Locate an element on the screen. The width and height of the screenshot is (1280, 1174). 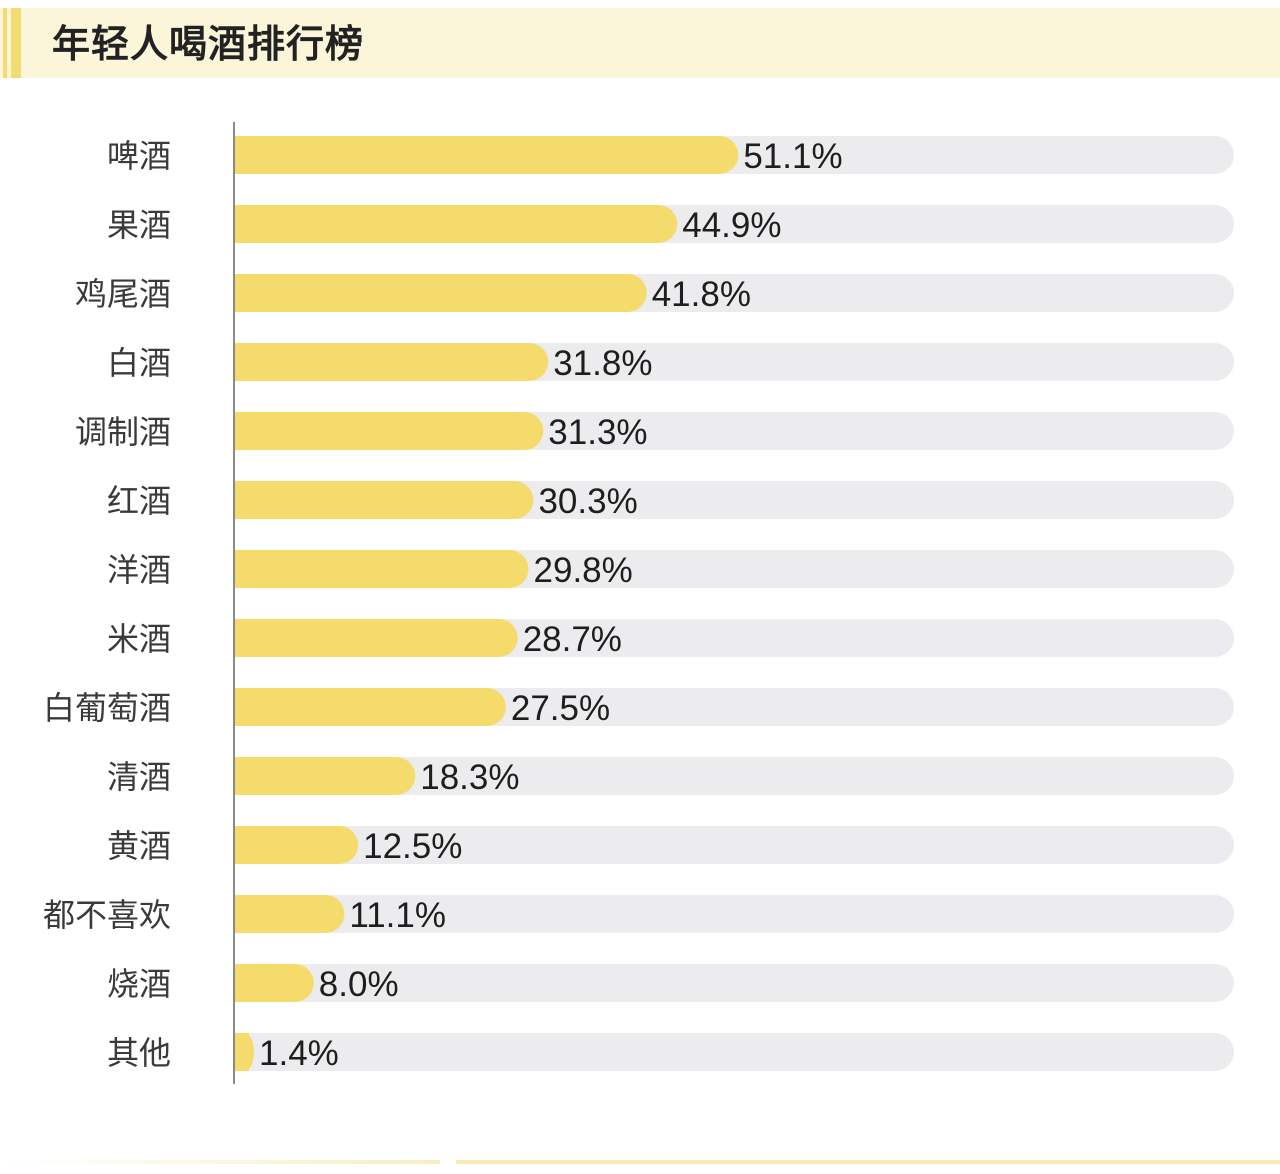
value-label: 51.1% is located at coordinates (792, 156).